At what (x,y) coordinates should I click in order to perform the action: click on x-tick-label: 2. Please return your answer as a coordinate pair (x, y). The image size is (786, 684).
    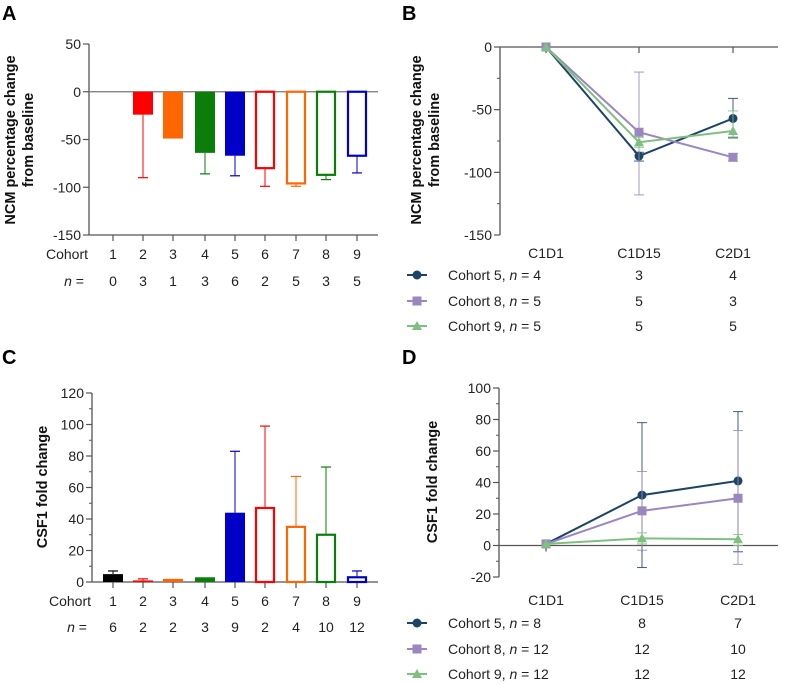
    Looking at the image, I should click on (143, 254).